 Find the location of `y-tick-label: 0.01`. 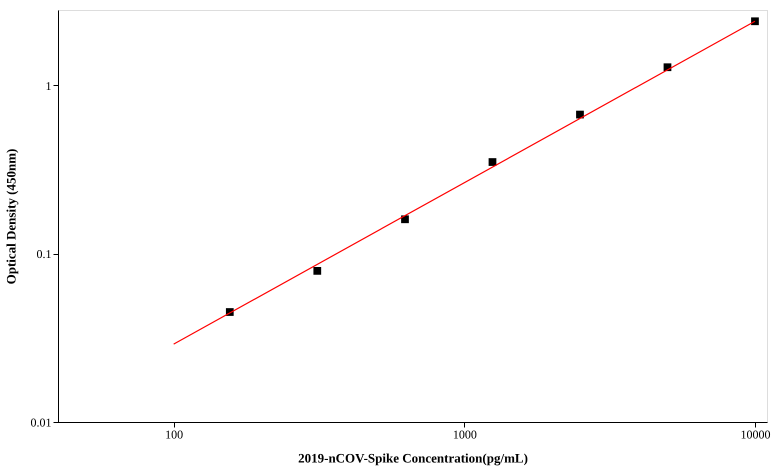

y-tick-label: 0.01 is located at coordinates (41, 423).